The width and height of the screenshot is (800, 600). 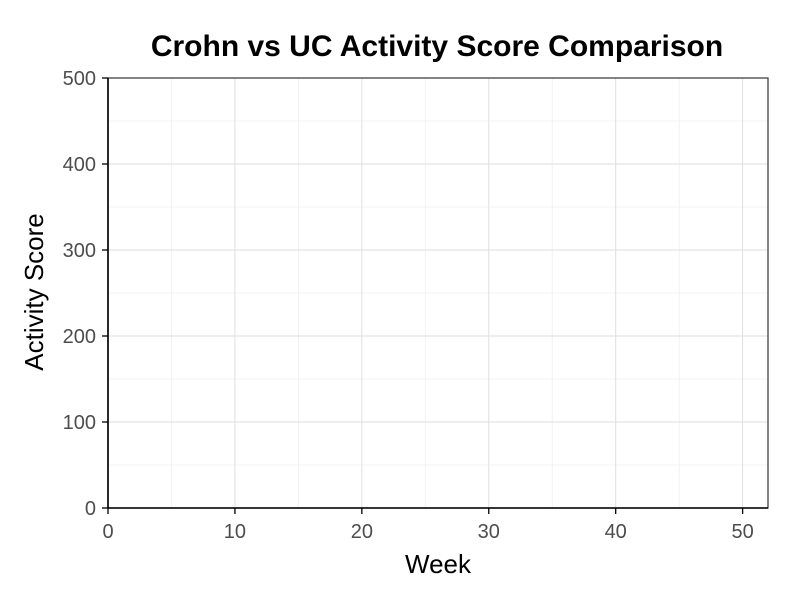 I want to click on chart-title: Crohn vs UC Activity Score Comparison, so click(x=437, y=46).